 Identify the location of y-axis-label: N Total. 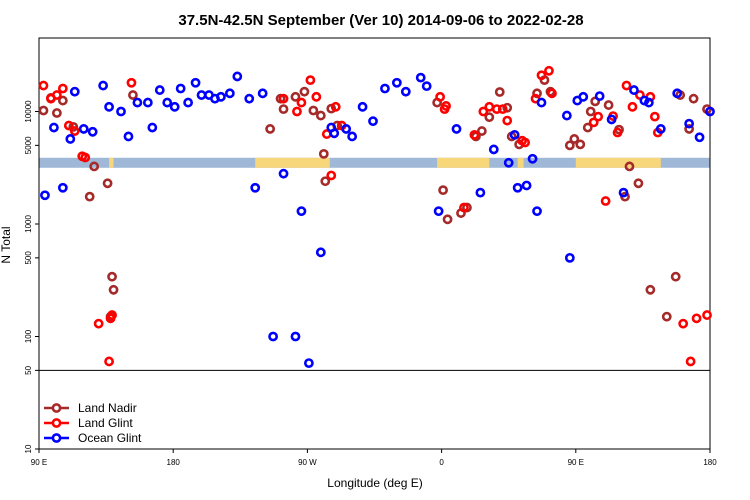
(6, 244).